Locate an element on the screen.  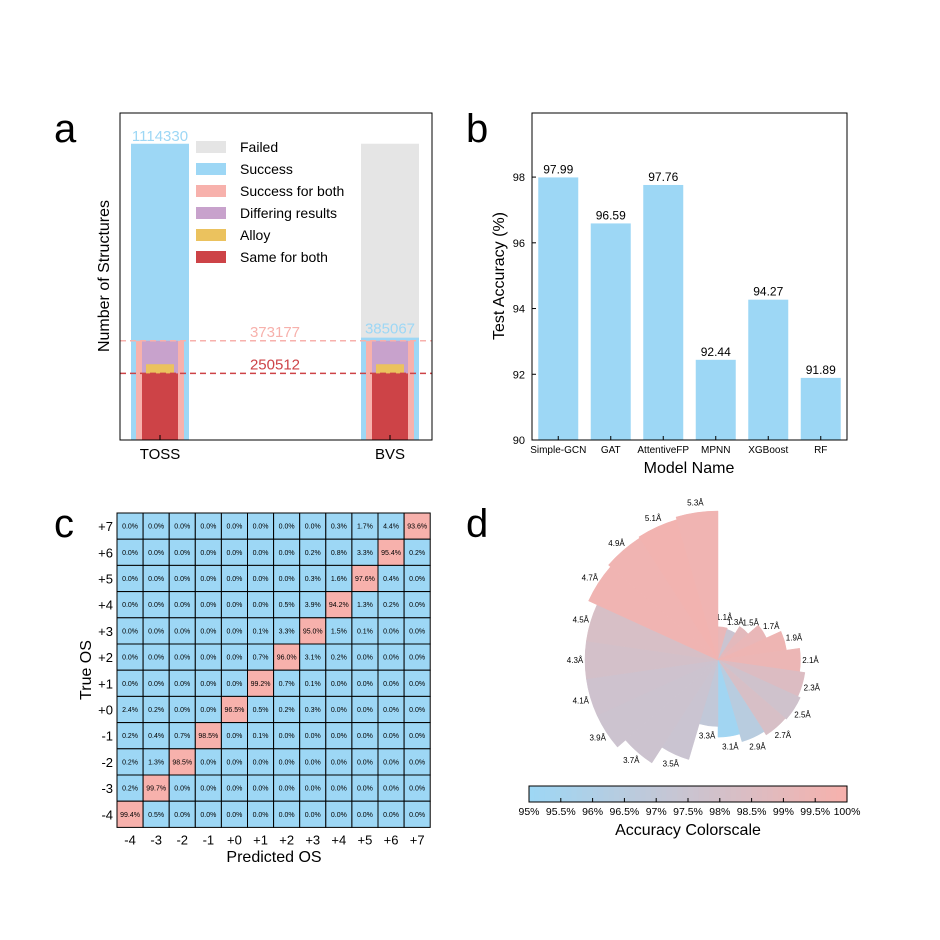
heatmap-cell-label: 0.5% is located at coordinates (287, 605).